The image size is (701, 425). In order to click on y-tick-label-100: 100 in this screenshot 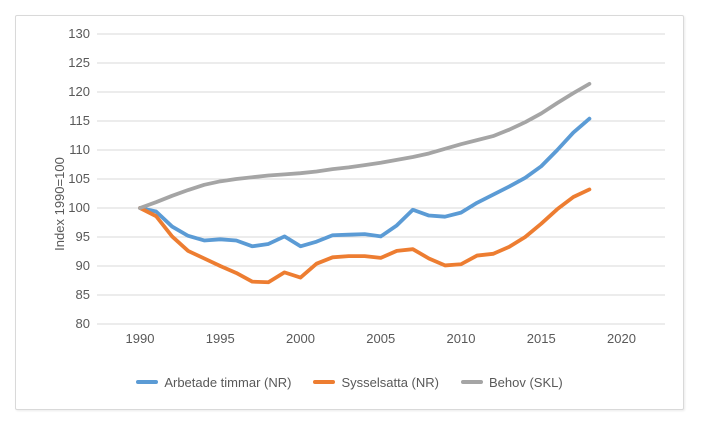, I will do `click(79, 207)`.